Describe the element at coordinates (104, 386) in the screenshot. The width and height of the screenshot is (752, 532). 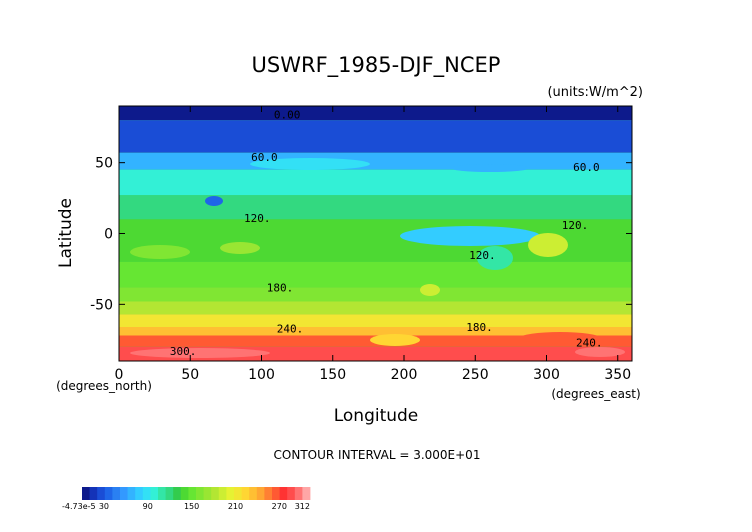
I see `y-unit-label: (degrees_north)` at that location.